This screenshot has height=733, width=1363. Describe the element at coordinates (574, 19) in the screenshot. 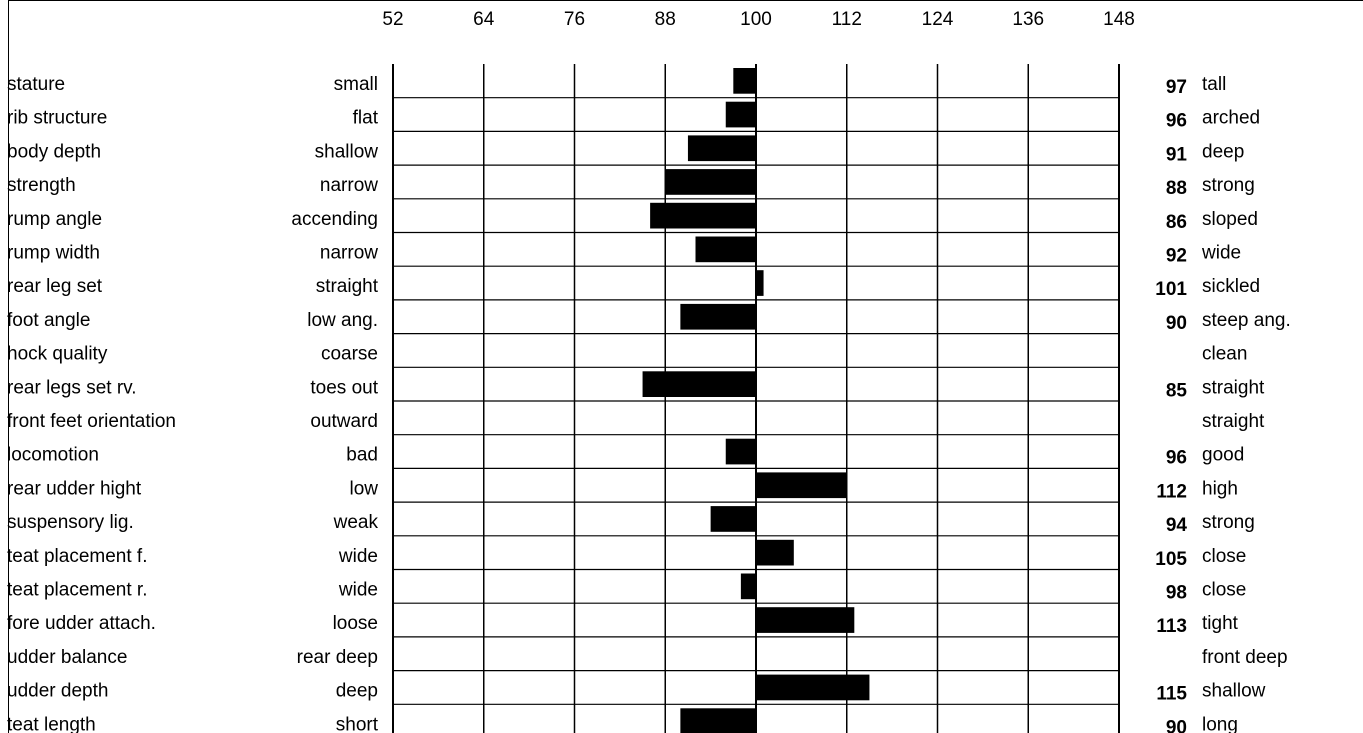

I see `x-tick-label: 76` at that location.